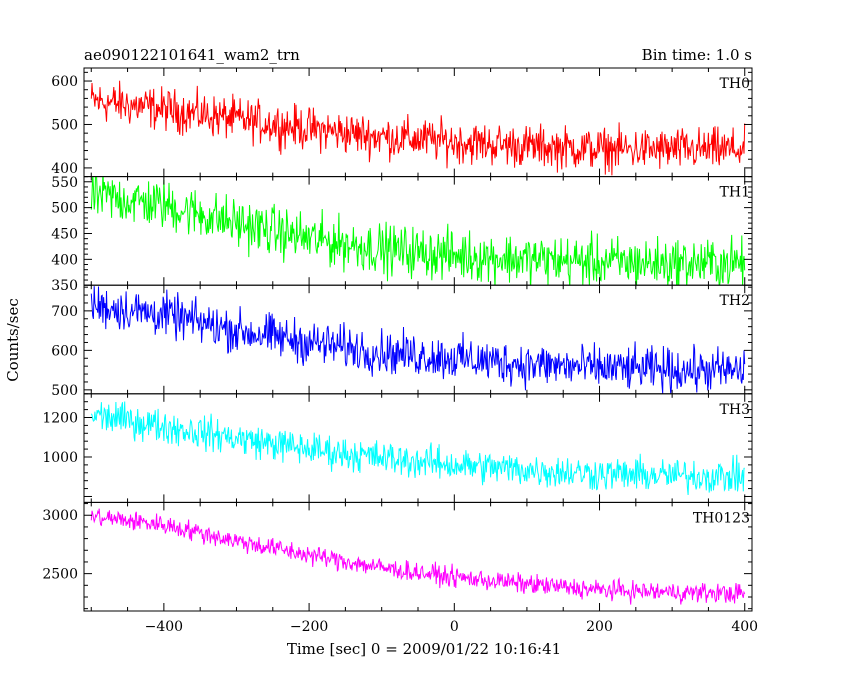  I want to click on y-tick-label: 3000, so click(60, 516).